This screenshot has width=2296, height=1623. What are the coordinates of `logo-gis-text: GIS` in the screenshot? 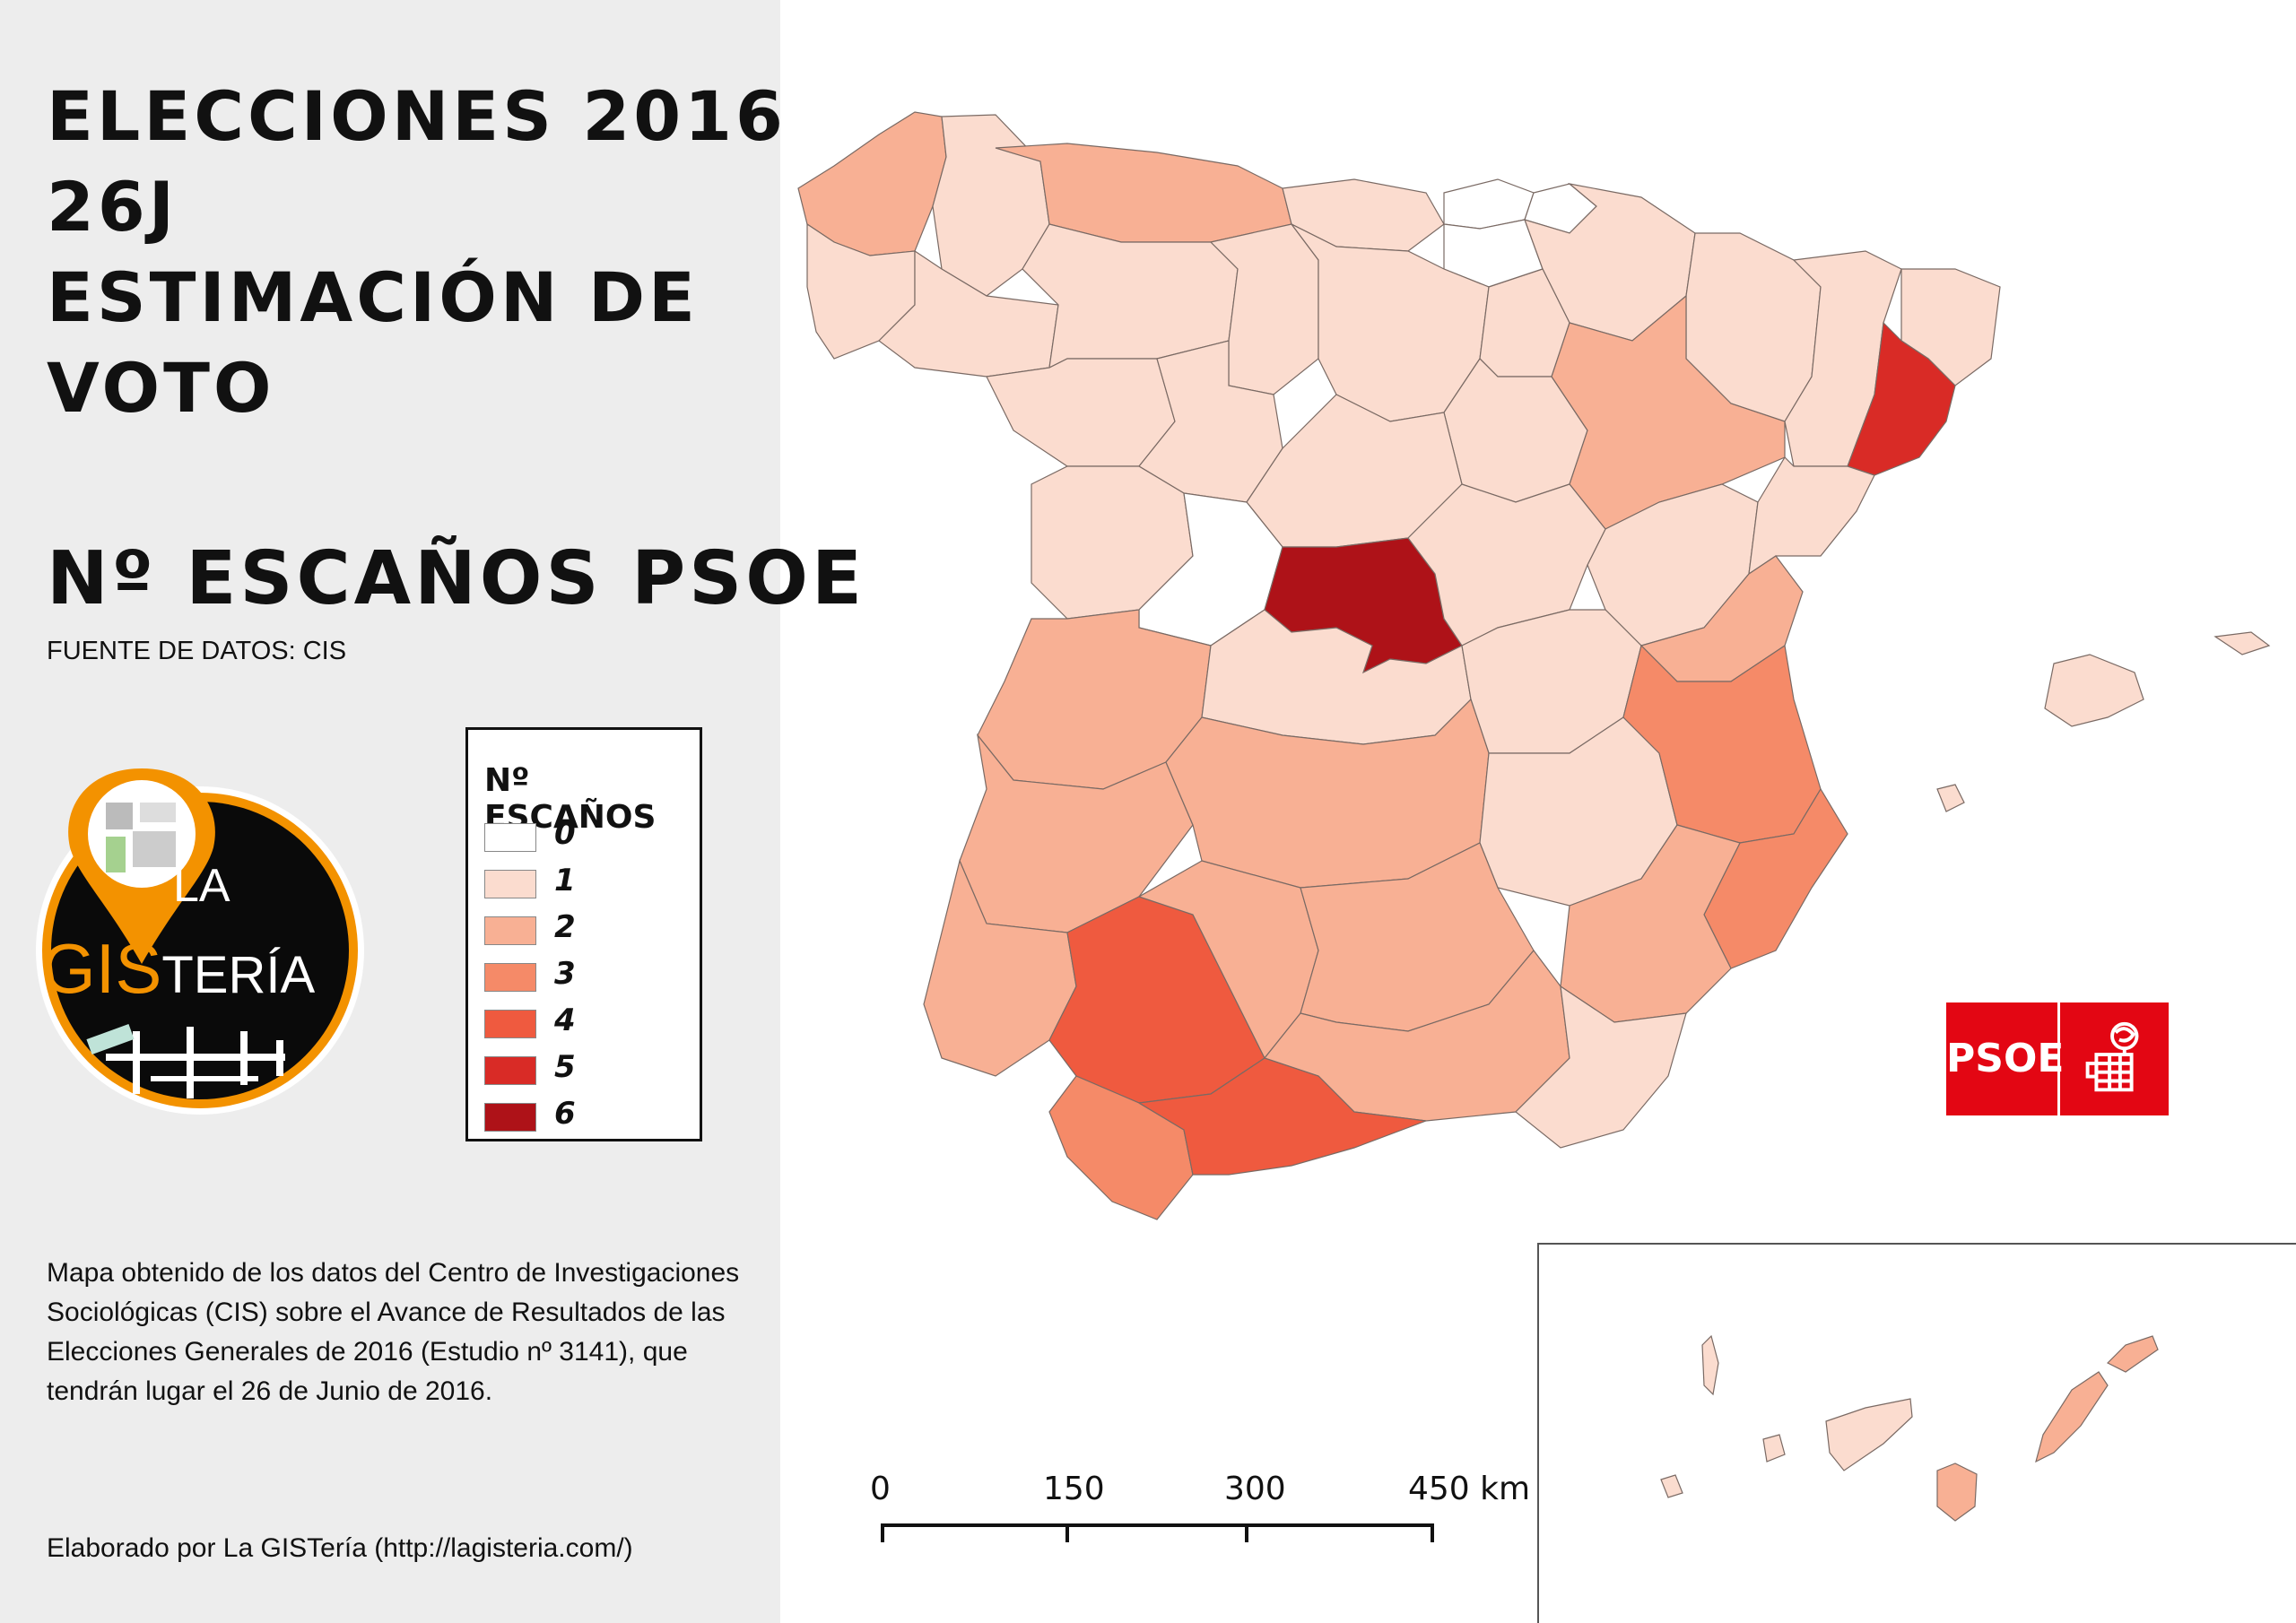 It's located at (101, 968).